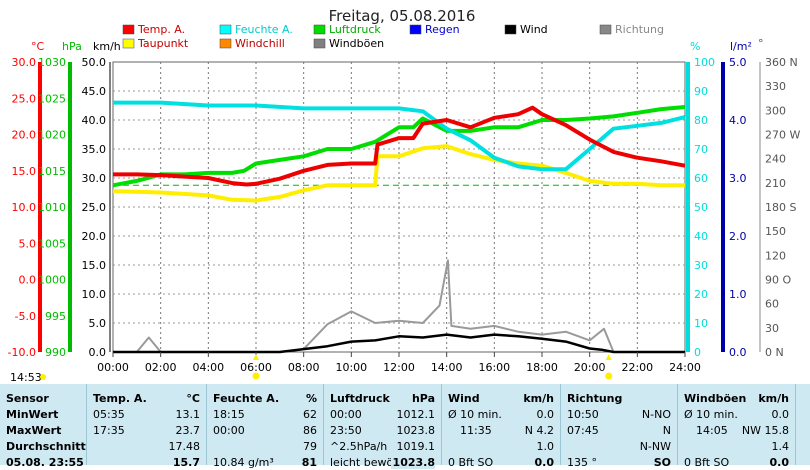  I want to click on direction-tick-label: 90 O, so click(778, 280).